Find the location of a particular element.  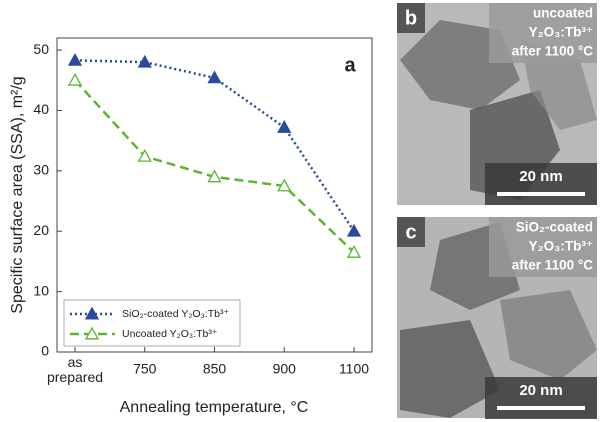

y-tick-label: 30 is located at coordinates (41, 170).